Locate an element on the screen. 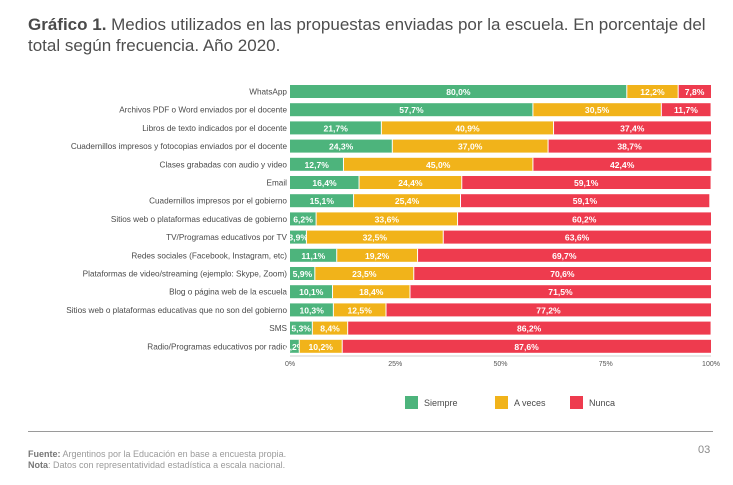  data-label: 6,2% is located at coordinates (303, 219).